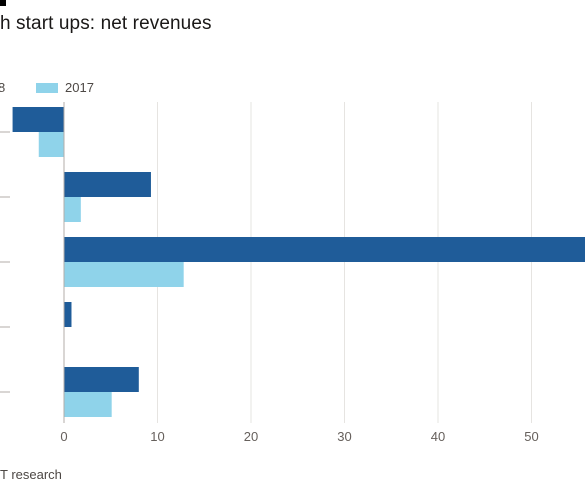 This screenshot has height=500, width=585. I want to click on x-tick-label-50: 50, so click(531, 436).